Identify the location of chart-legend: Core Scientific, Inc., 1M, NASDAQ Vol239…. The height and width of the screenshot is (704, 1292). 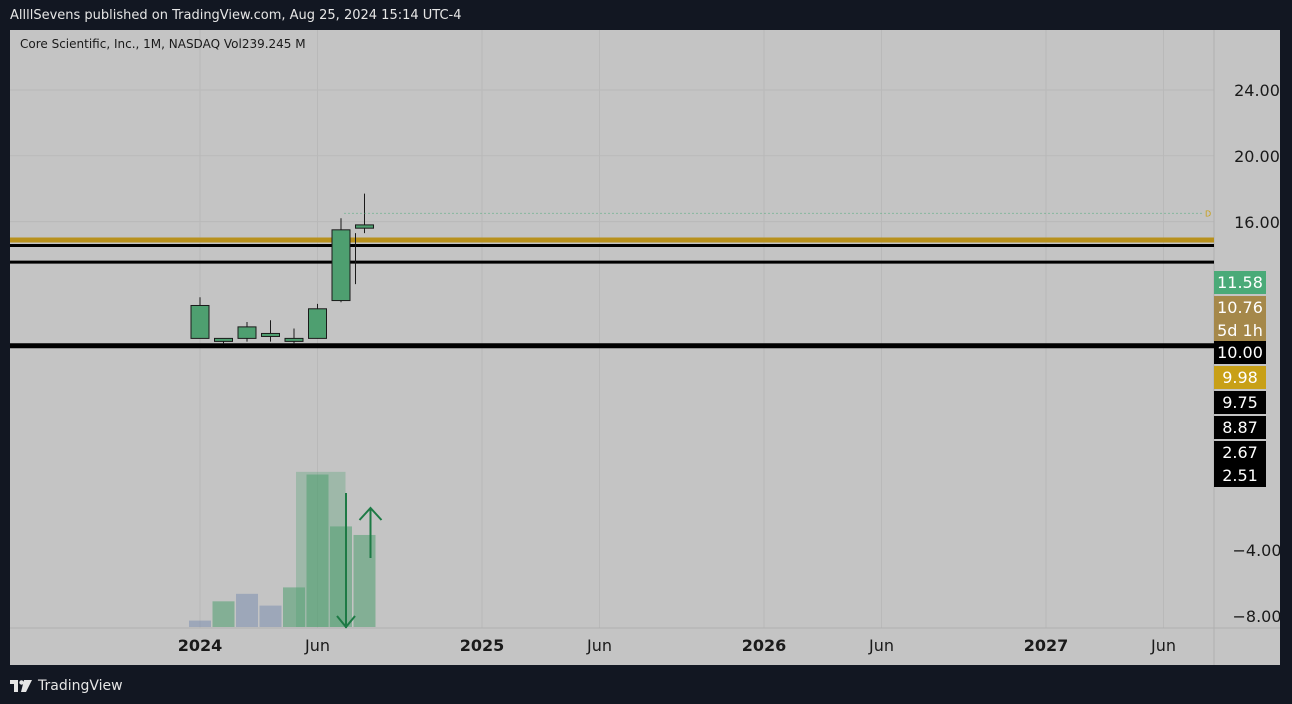
(163, 44).